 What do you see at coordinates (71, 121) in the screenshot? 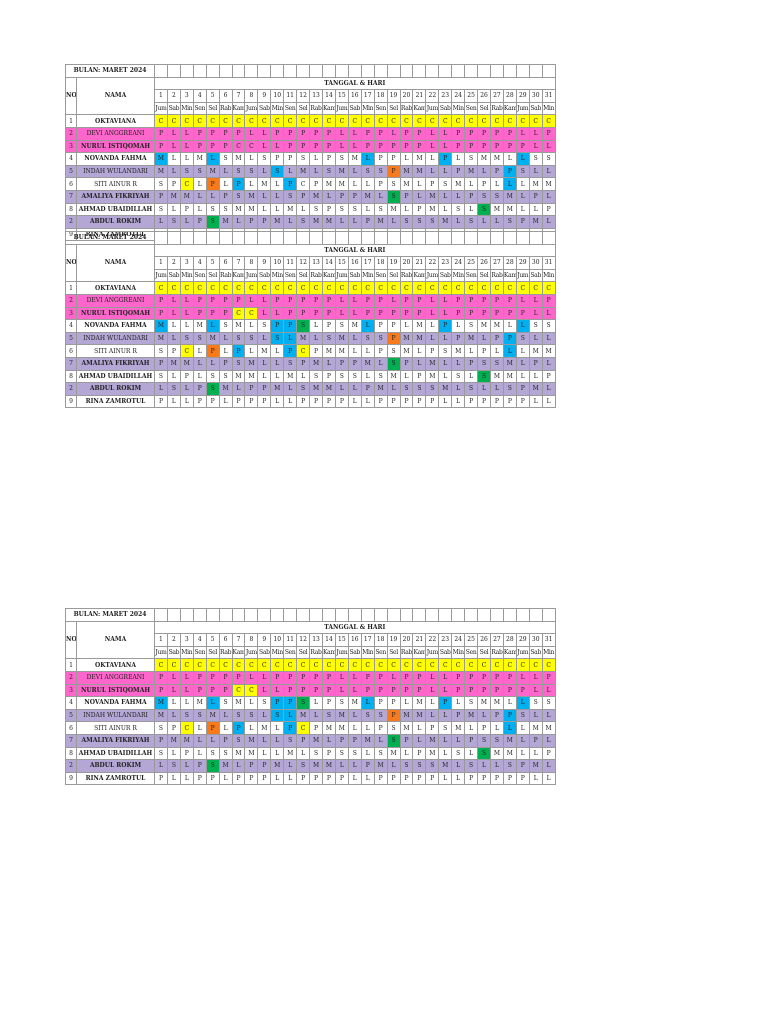
I see `row-number: 1` at bounding box center [71, 121].